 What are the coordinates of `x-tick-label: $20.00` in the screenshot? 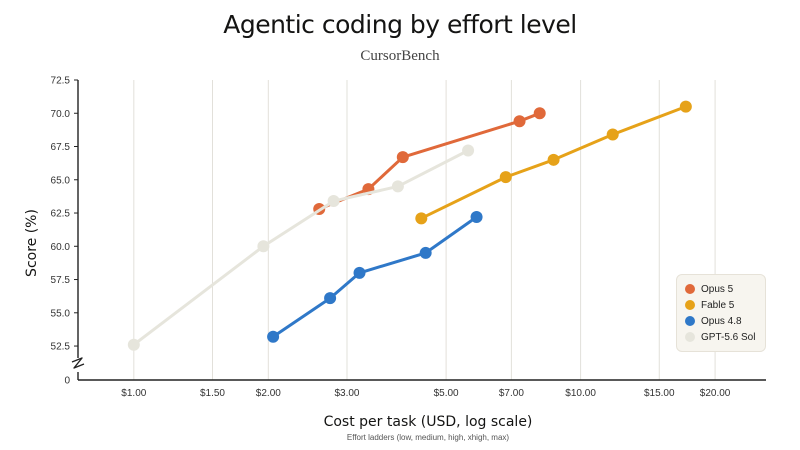 It's located at (715, 393).